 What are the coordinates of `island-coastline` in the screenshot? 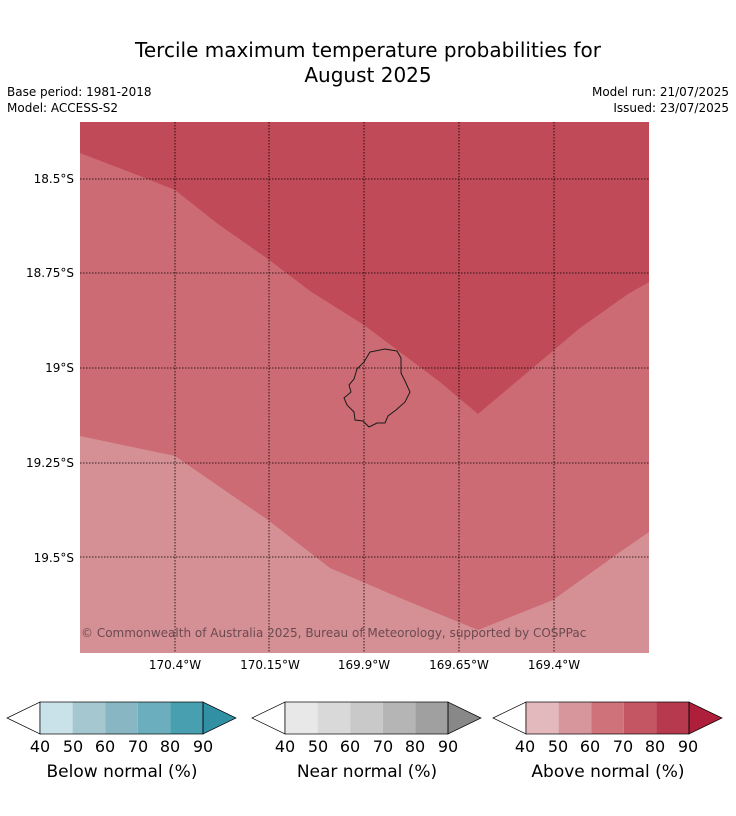 It's located at (377, 388).